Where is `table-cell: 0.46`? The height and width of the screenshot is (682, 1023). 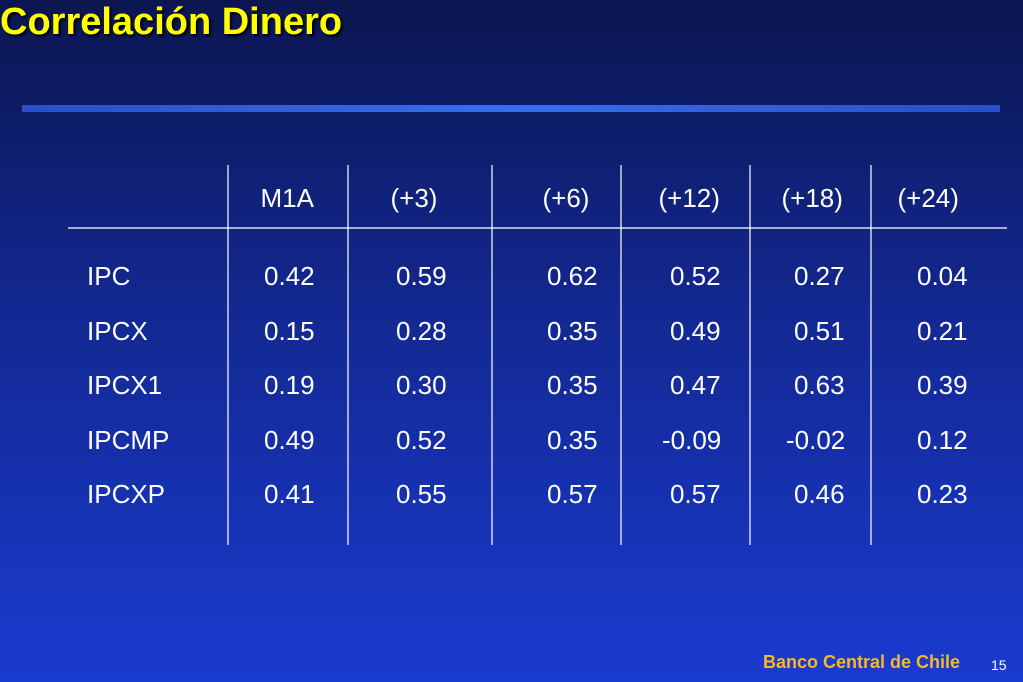
table-cell: 0.46 is located at coordinates (819, 494).